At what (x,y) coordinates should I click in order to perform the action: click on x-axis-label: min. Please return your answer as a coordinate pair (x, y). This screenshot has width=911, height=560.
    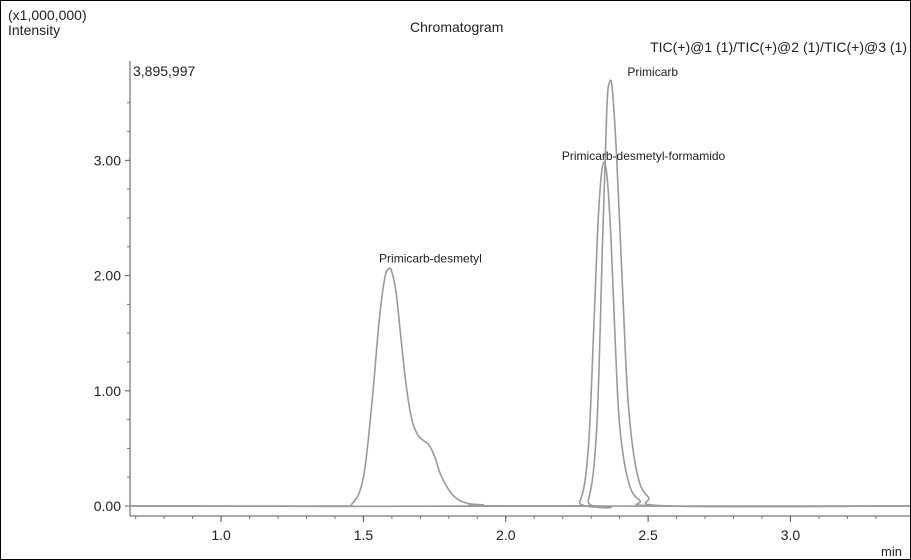
    Looking at the image, I should click on (891, 551).